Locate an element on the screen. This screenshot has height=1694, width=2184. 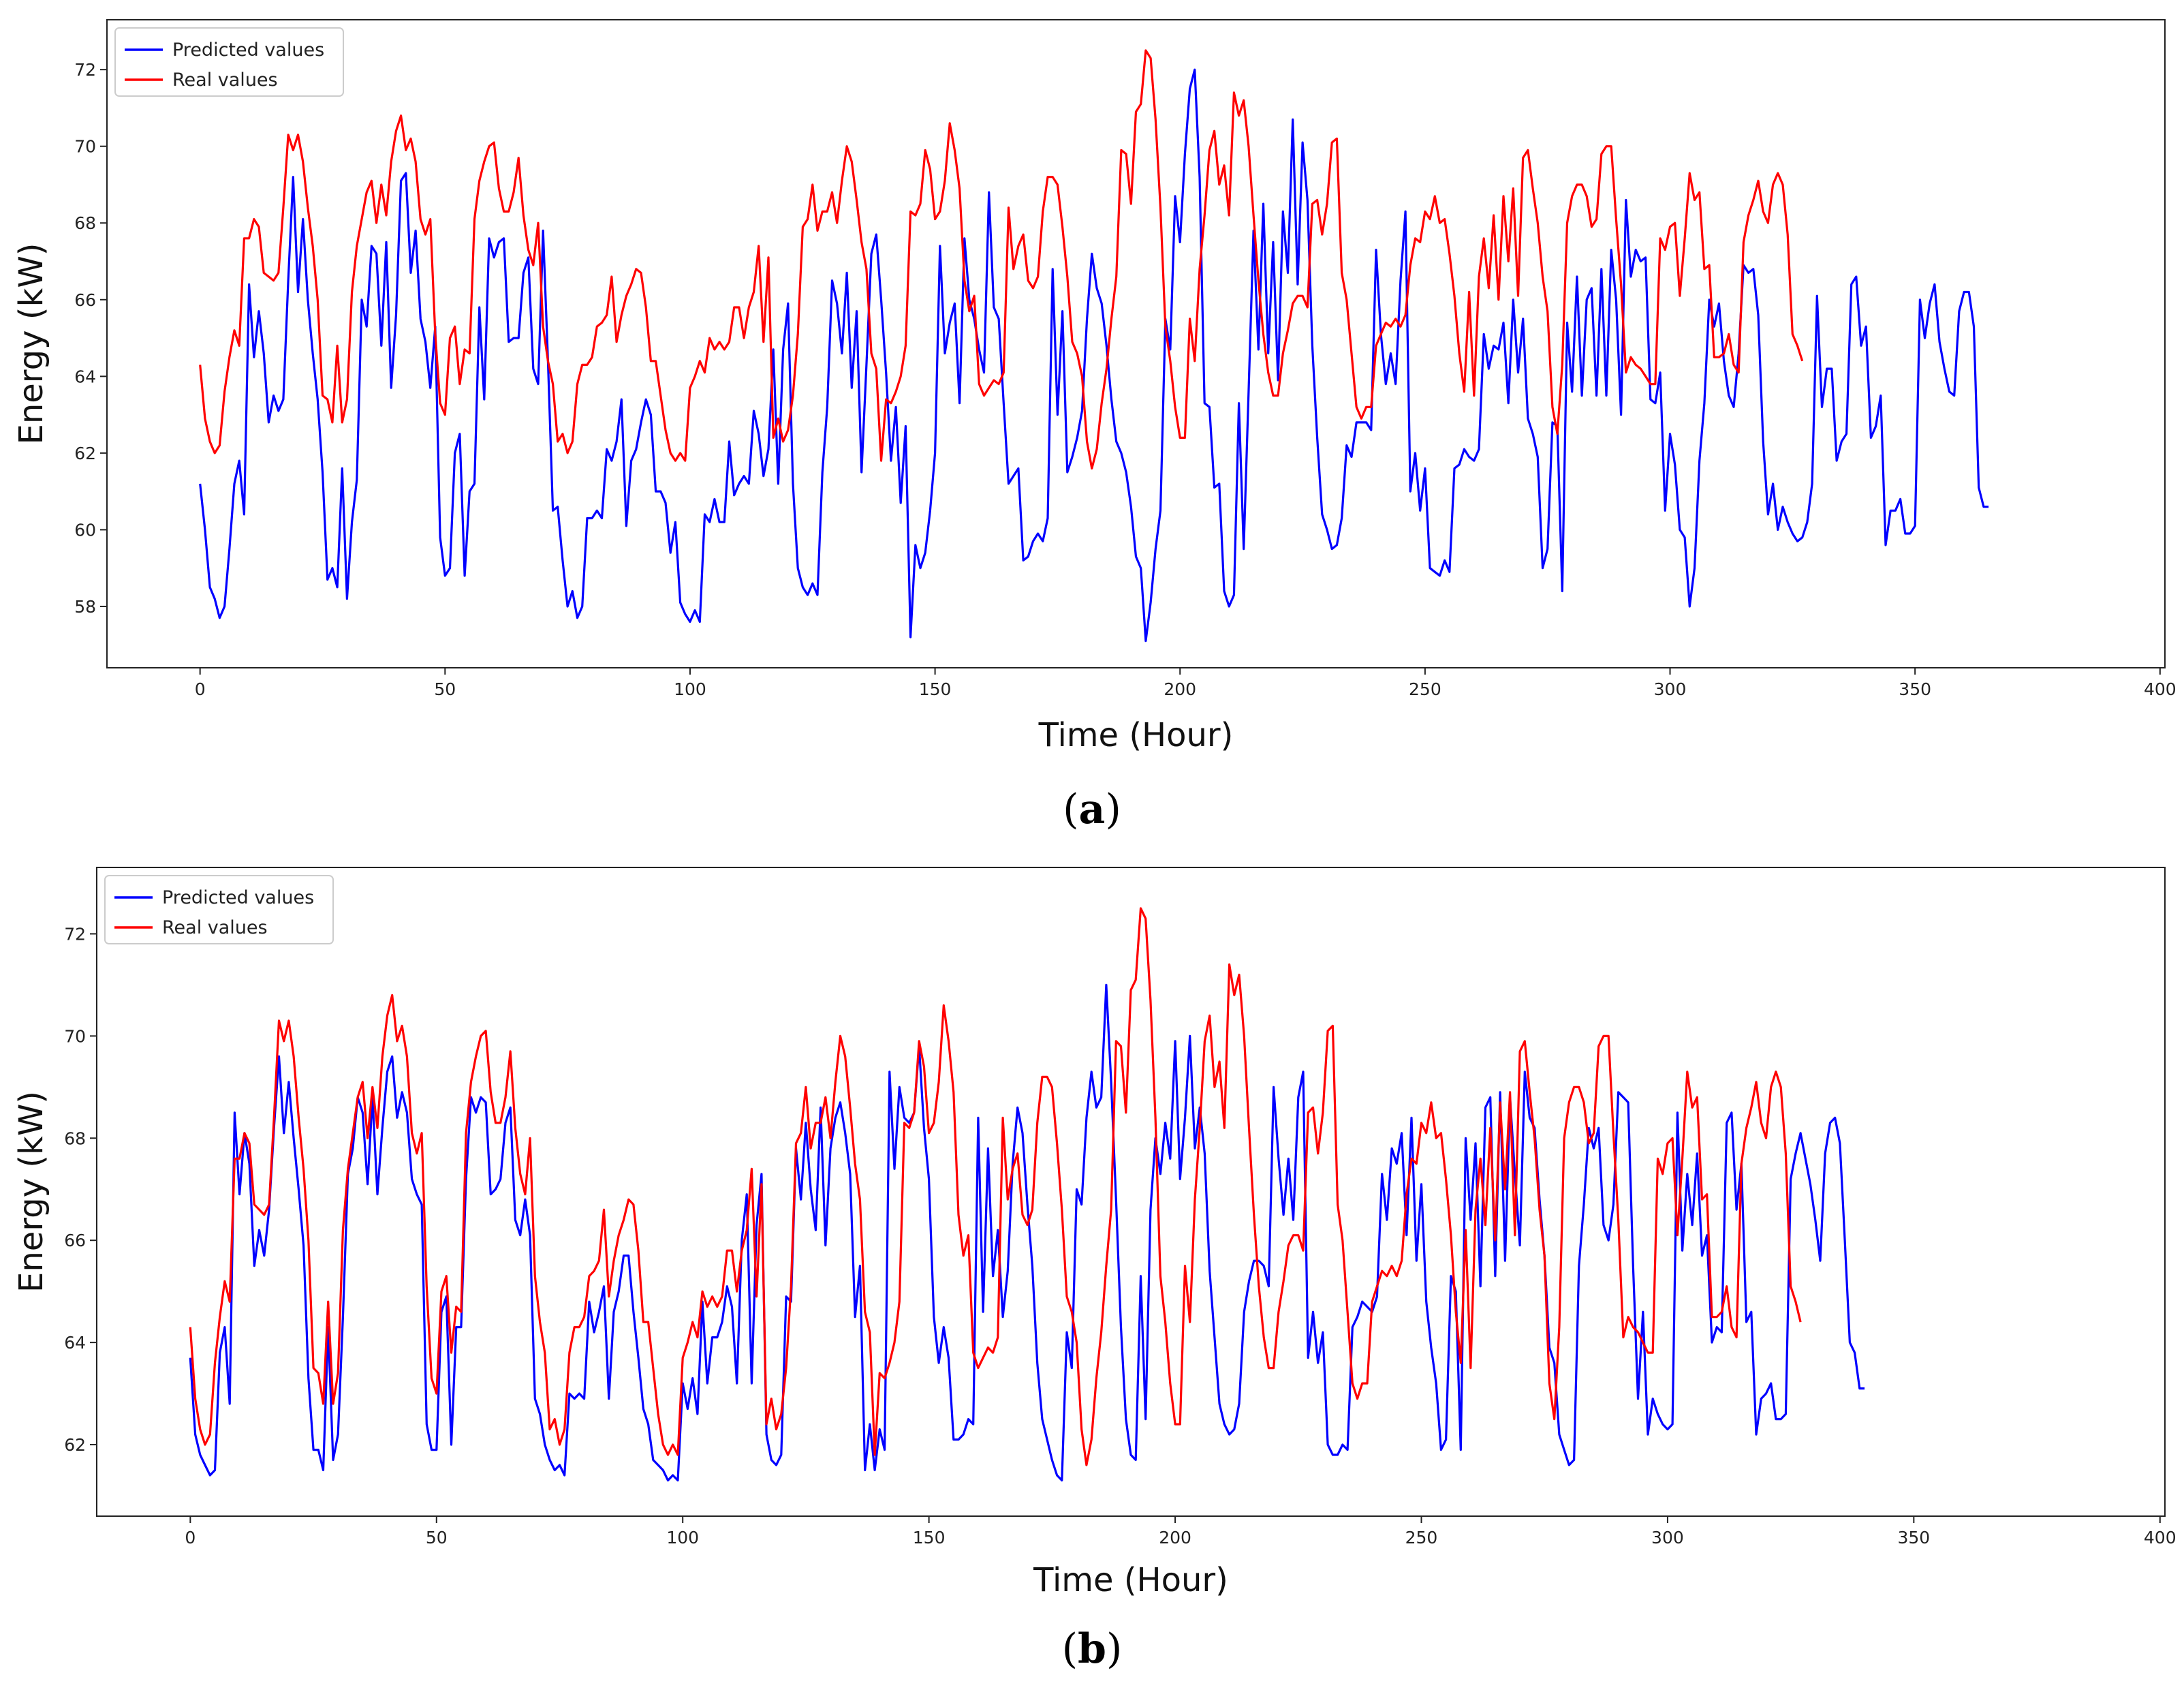
chart-a-y-tick-label: 60 is located at coordinates (85, 530).